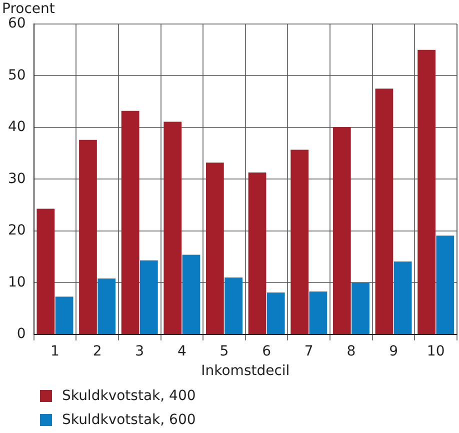  What do you see at coordinates (21, 334) in the screenshot?
I see `y-tick-label: 0` at bounding box center [21, 334].